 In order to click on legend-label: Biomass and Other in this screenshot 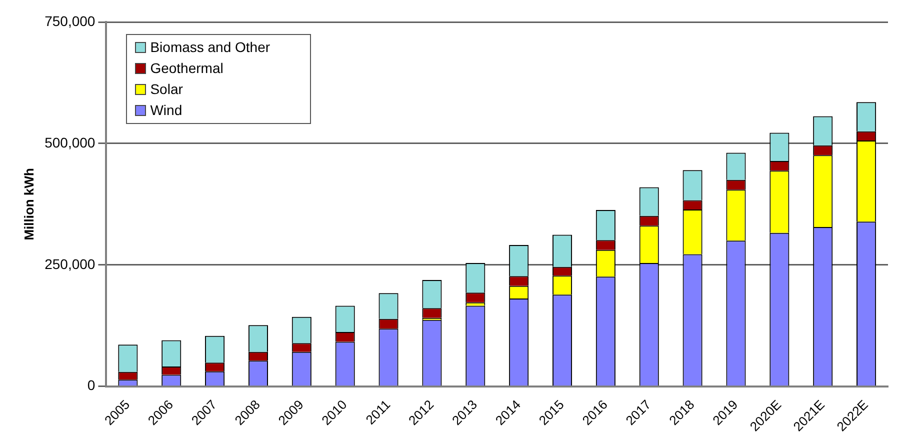, I will do `click(210, 47)`.